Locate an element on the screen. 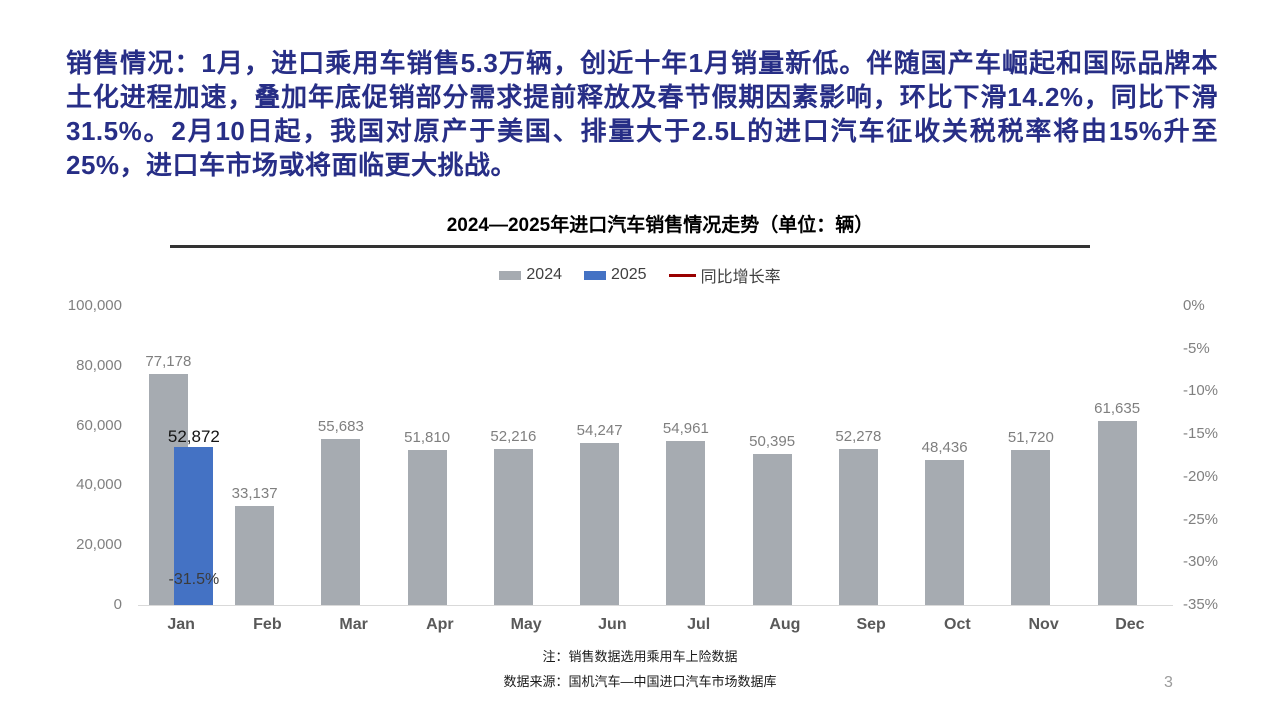 This screenshot has width=1280, height=720. left-axis-tick: 60,000 is located at coordinates (99, 425).